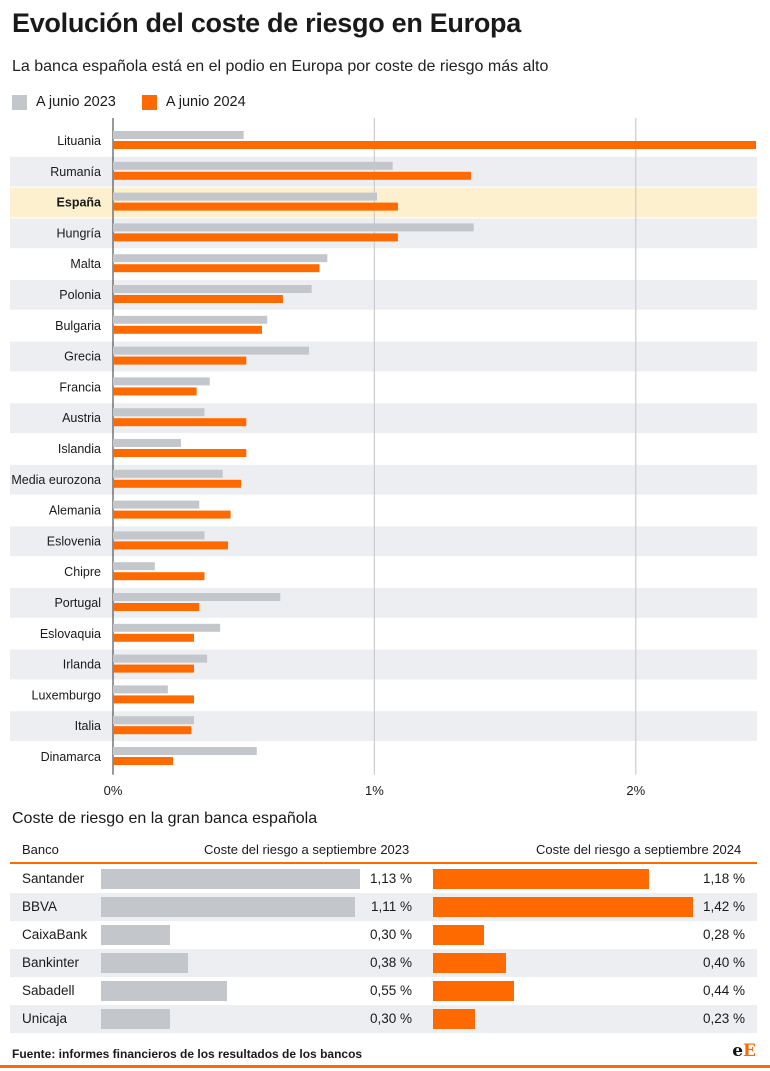 The width and height of the screenshot is (770, 1071). I want to click on category-label-portugal: Portugal, so click(77, 603).